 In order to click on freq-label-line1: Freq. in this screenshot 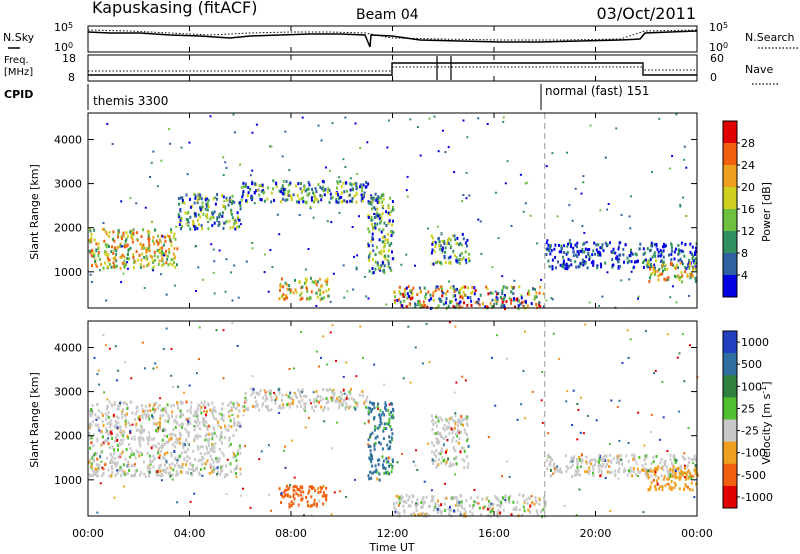, I will do `click(16, 60)`.